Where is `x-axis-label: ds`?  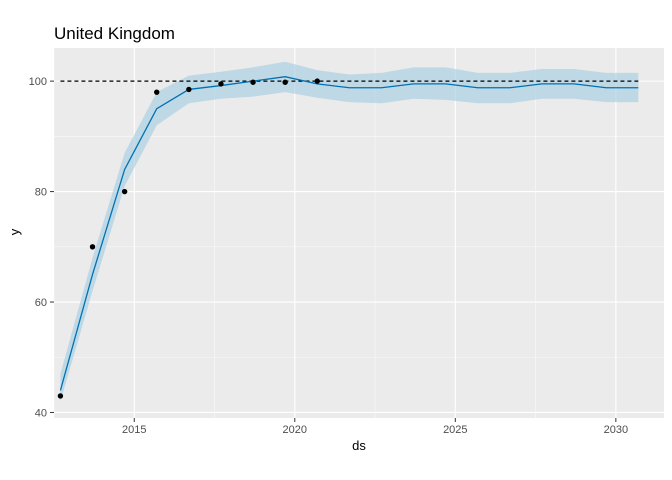 x-axis-label: ds is located at coordinates (359, 445).